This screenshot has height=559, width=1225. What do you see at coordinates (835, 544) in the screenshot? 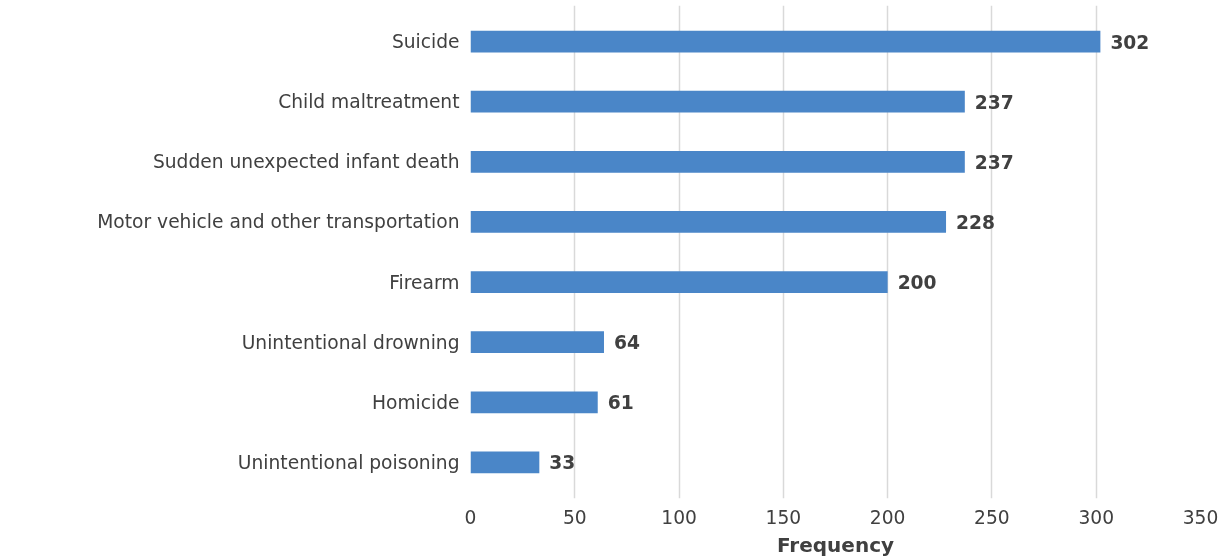
I see `x-axis-title: Frequency` at bounding box center [835, 544].